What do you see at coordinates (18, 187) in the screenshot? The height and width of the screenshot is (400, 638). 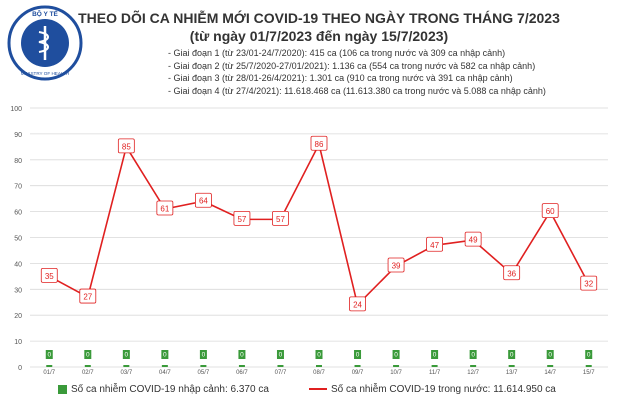 I see `y-tick-label: 70` at bounding box center [18, 187].